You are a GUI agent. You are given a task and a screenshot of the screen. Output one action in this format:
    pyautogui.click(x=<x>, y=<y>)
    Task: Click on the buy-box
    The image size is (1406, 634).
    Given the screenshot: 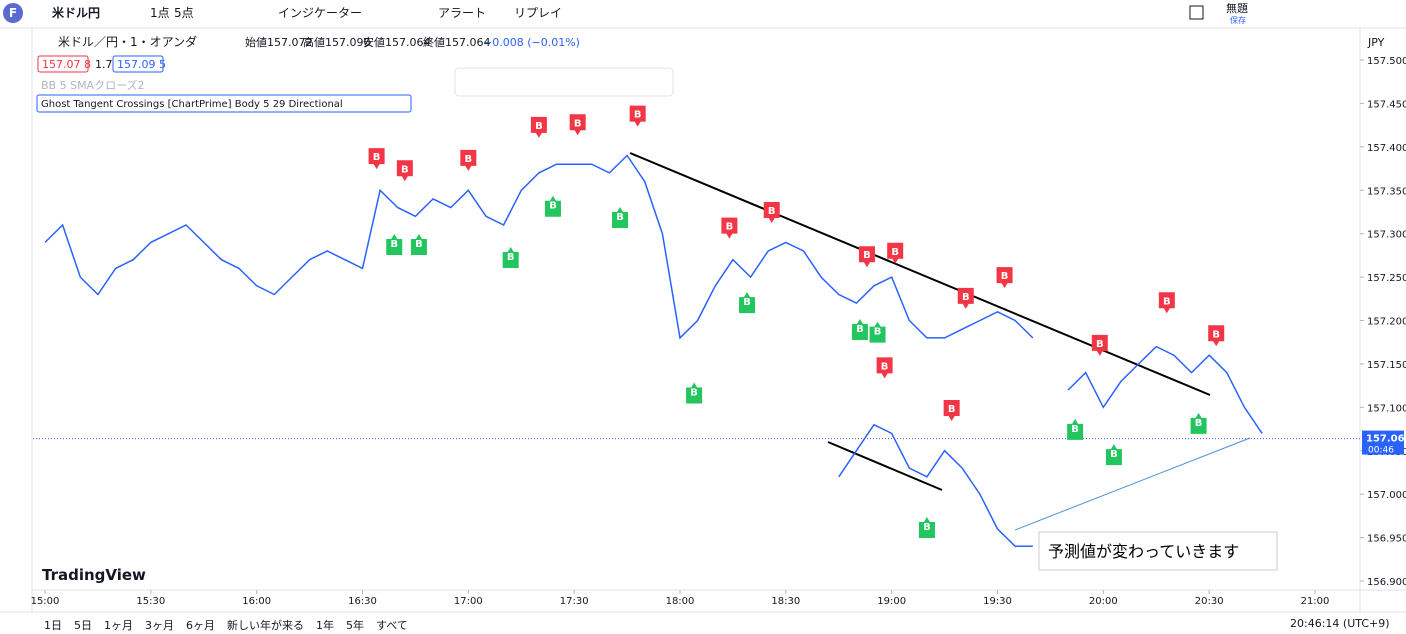 What is the action you would take?
    pyautogui.click(x=138, y=64)
    